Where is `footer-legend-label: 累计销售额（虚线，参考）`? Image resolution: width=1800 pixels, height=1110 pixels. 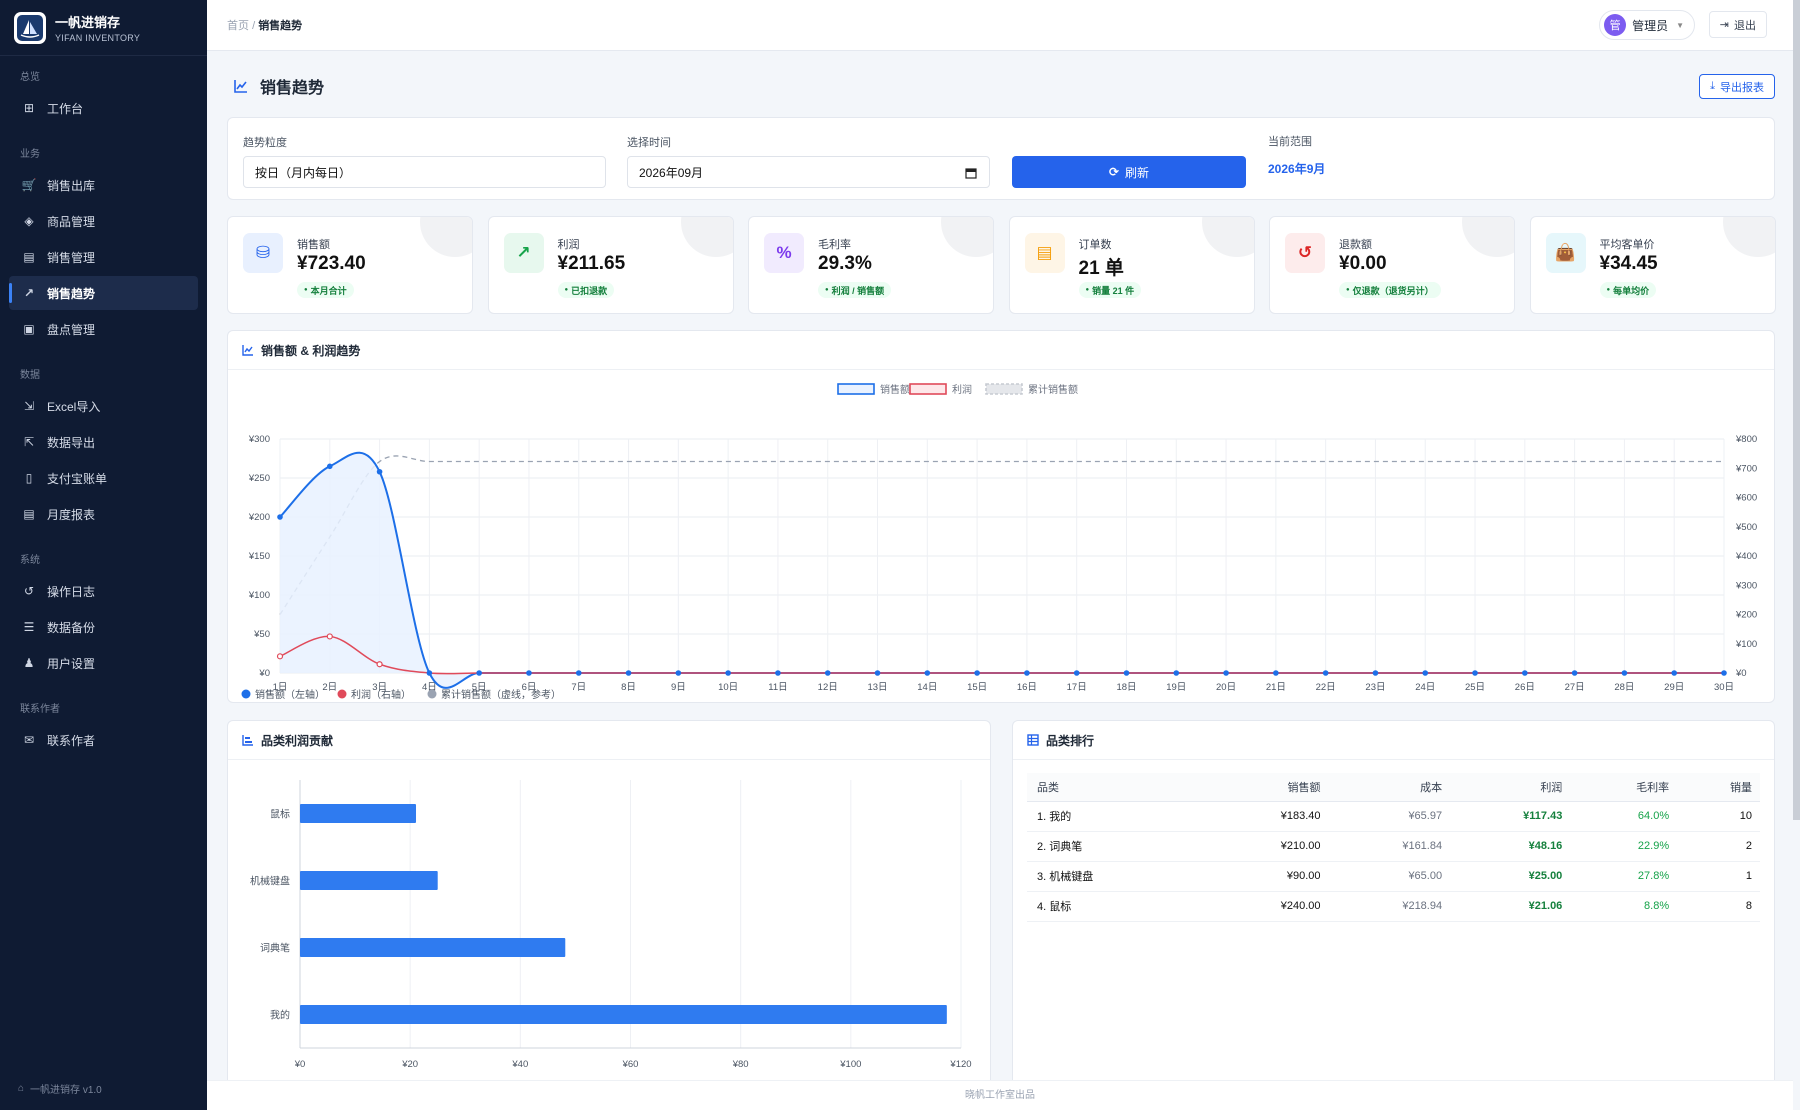
footer-legend-label: 累计销售额（虚线，参考） is located at coordinates (501, 694).